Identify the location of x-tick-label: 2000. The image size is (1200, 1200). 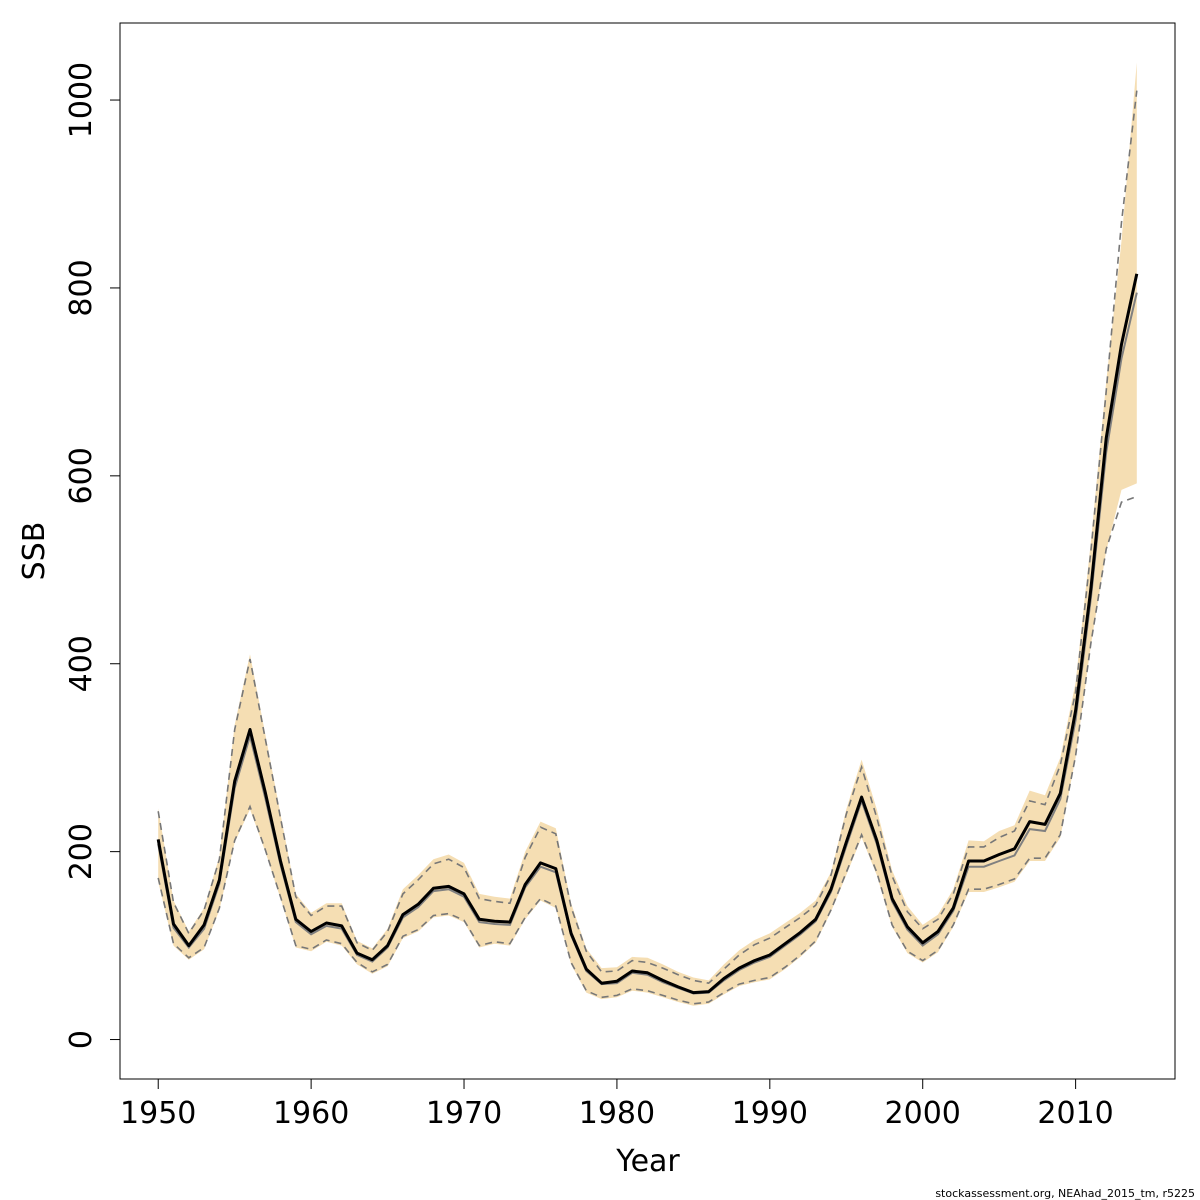
(923, 1113).